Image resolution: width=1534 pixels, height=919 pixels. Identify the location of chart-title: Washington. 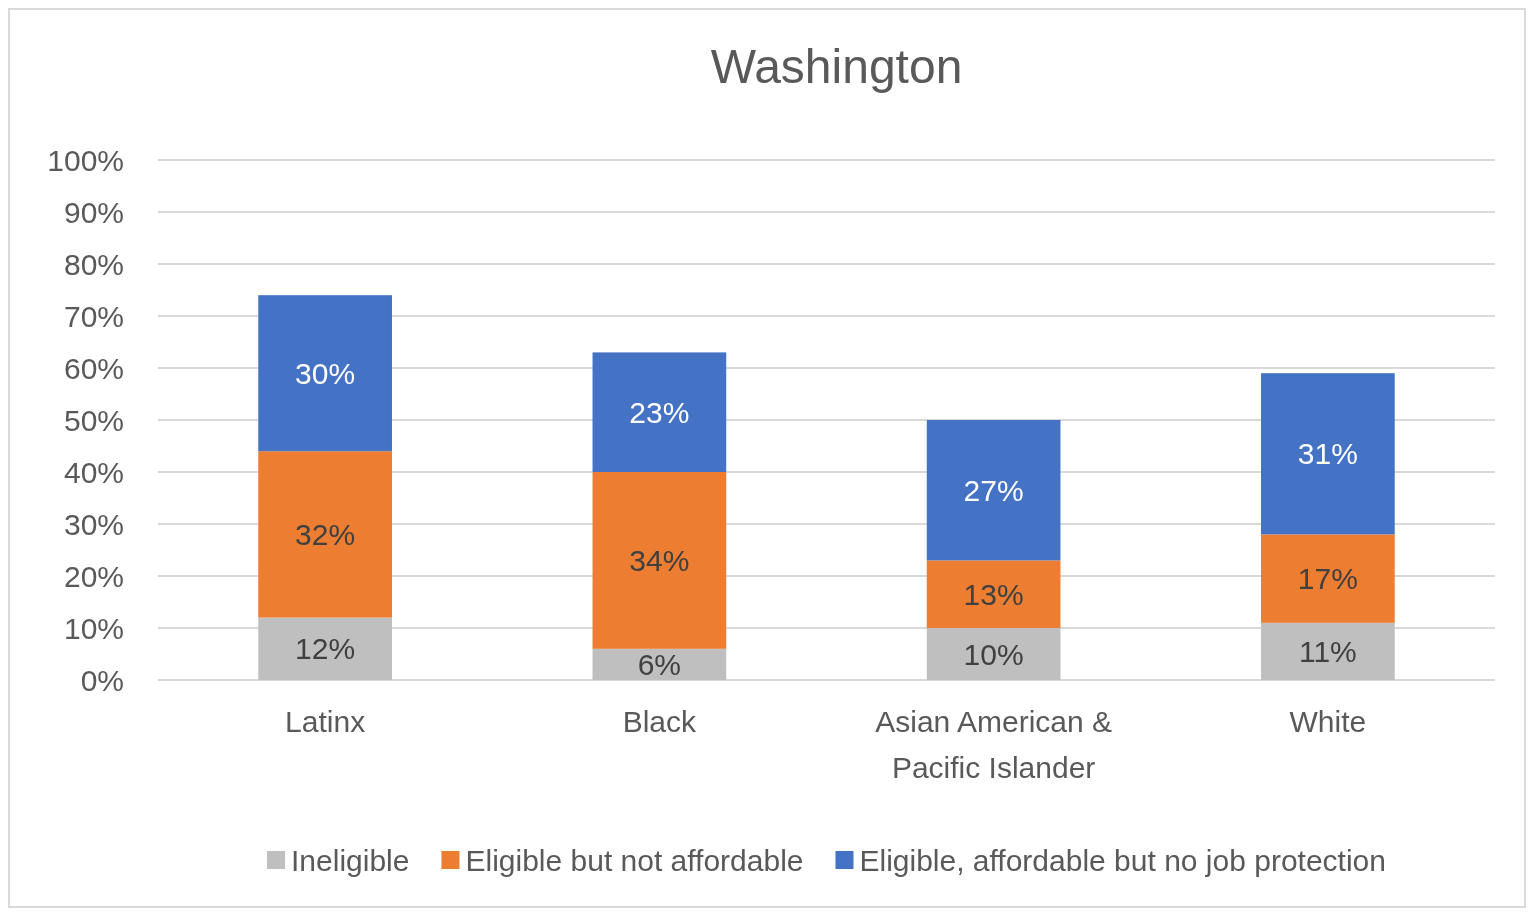
(836, 66).